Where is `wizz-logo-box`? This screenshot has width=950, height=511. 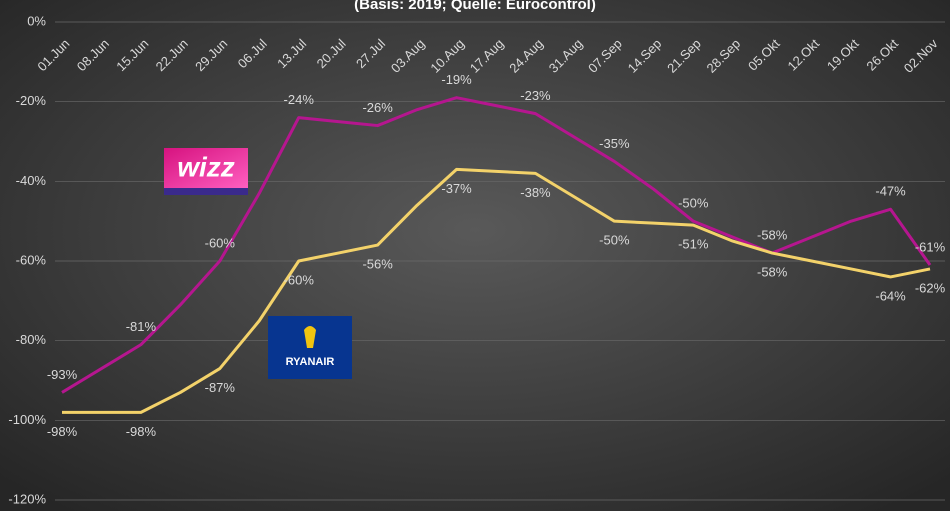 wizz-logo-box is located at coordinates (206, 168).